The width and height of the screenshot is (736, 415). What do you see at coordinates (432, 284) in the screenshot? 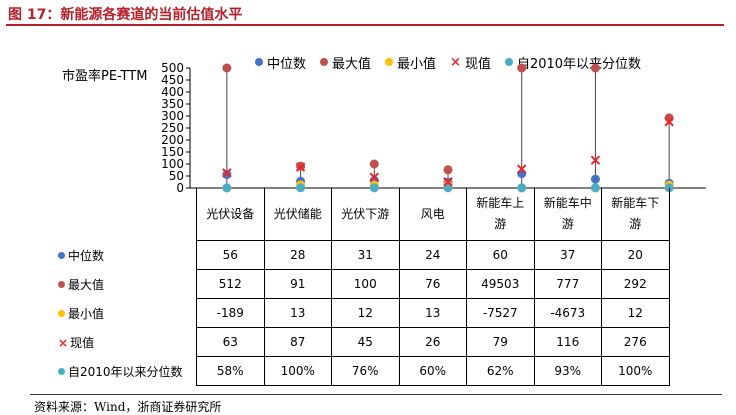
I see `table-cell: 76` at bounding box center [432, 284].